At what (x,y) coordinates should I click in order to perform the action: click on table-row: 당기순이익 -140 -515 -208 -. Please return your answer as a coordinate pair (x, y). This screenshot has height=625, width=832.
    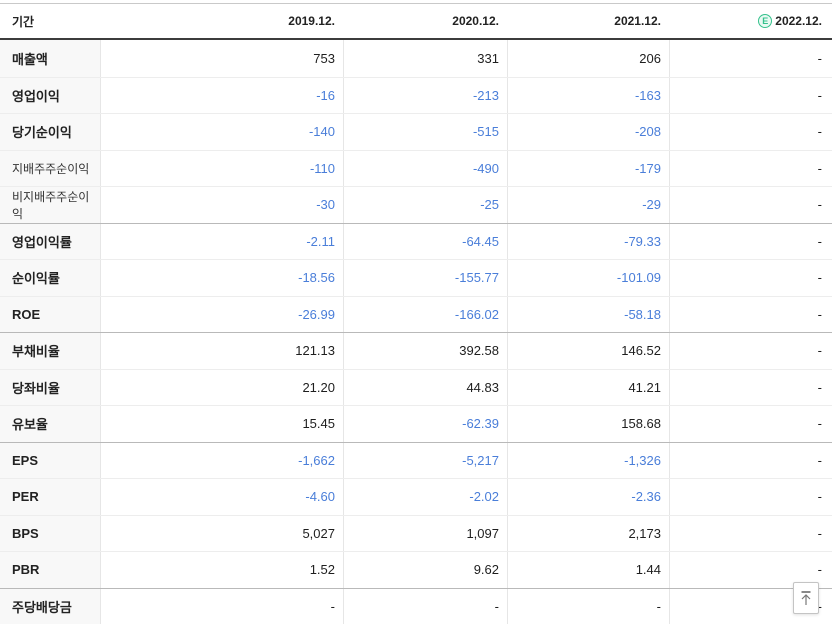
    Looking at the image, I should click on (416, 131).